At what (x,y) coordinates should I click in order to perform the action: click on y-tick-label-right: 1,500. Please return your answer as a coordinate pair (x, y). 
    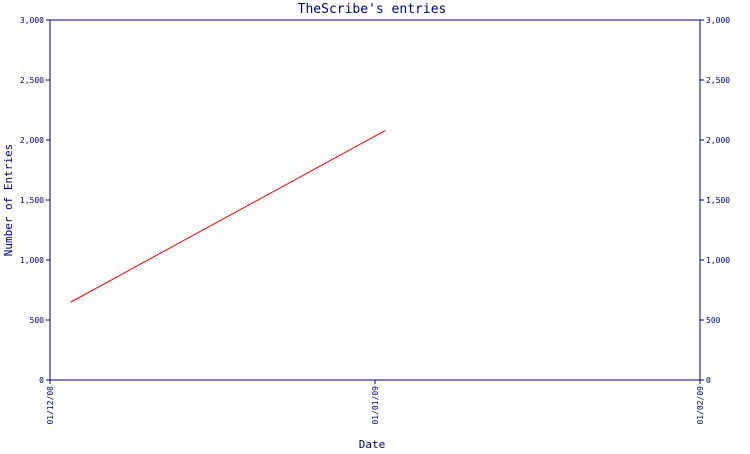
    Looking at the image, I should click on (718, 200).